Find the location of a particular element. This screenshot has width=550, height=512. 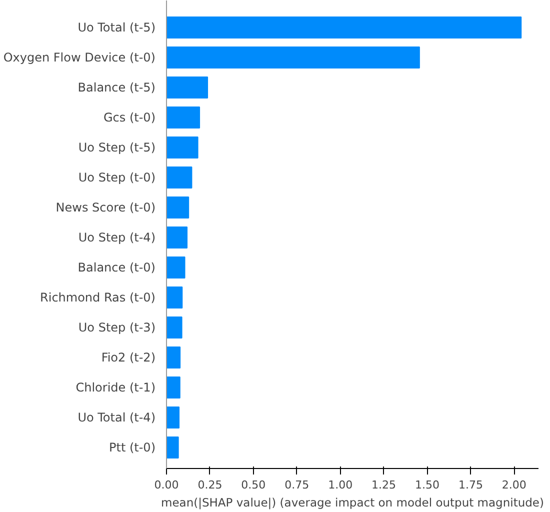

x-tick-label: 2.00 is located at coordinates (514, 485).